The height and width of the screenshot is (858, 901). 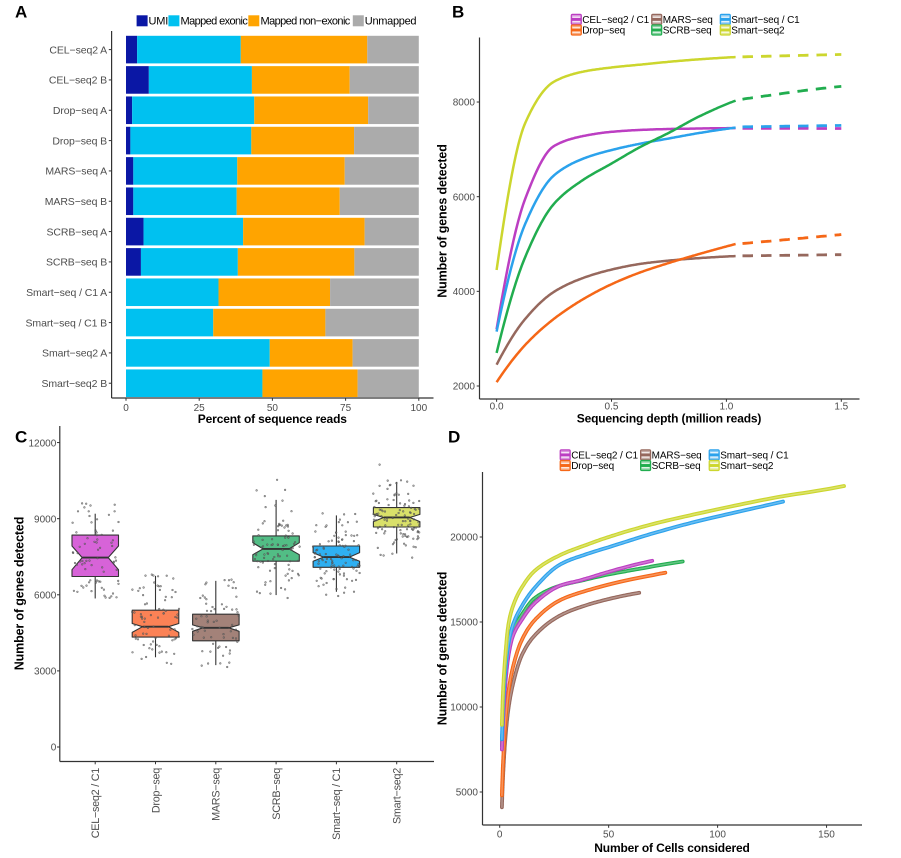 What do you see at coordinates (464, 708) in the screenshot?
I see `svg-text: 10000` at bounding box center [464, 708].